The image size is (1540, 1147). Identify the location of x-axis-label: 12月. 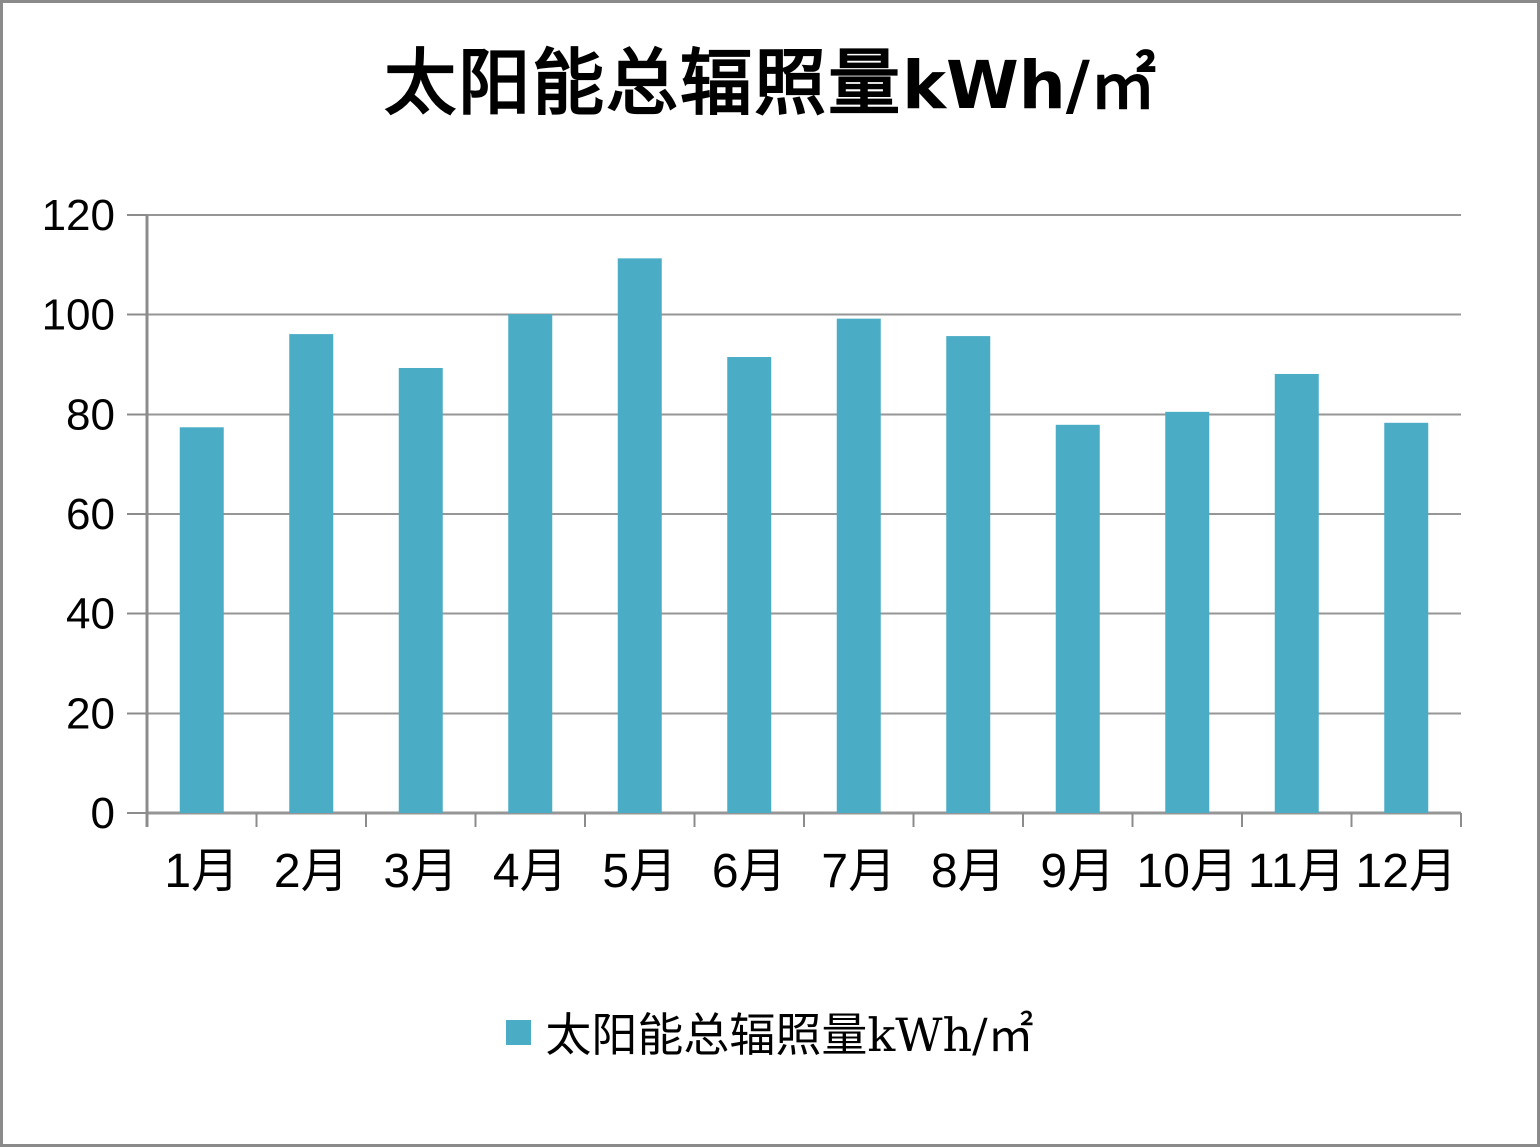
(1406, 871).